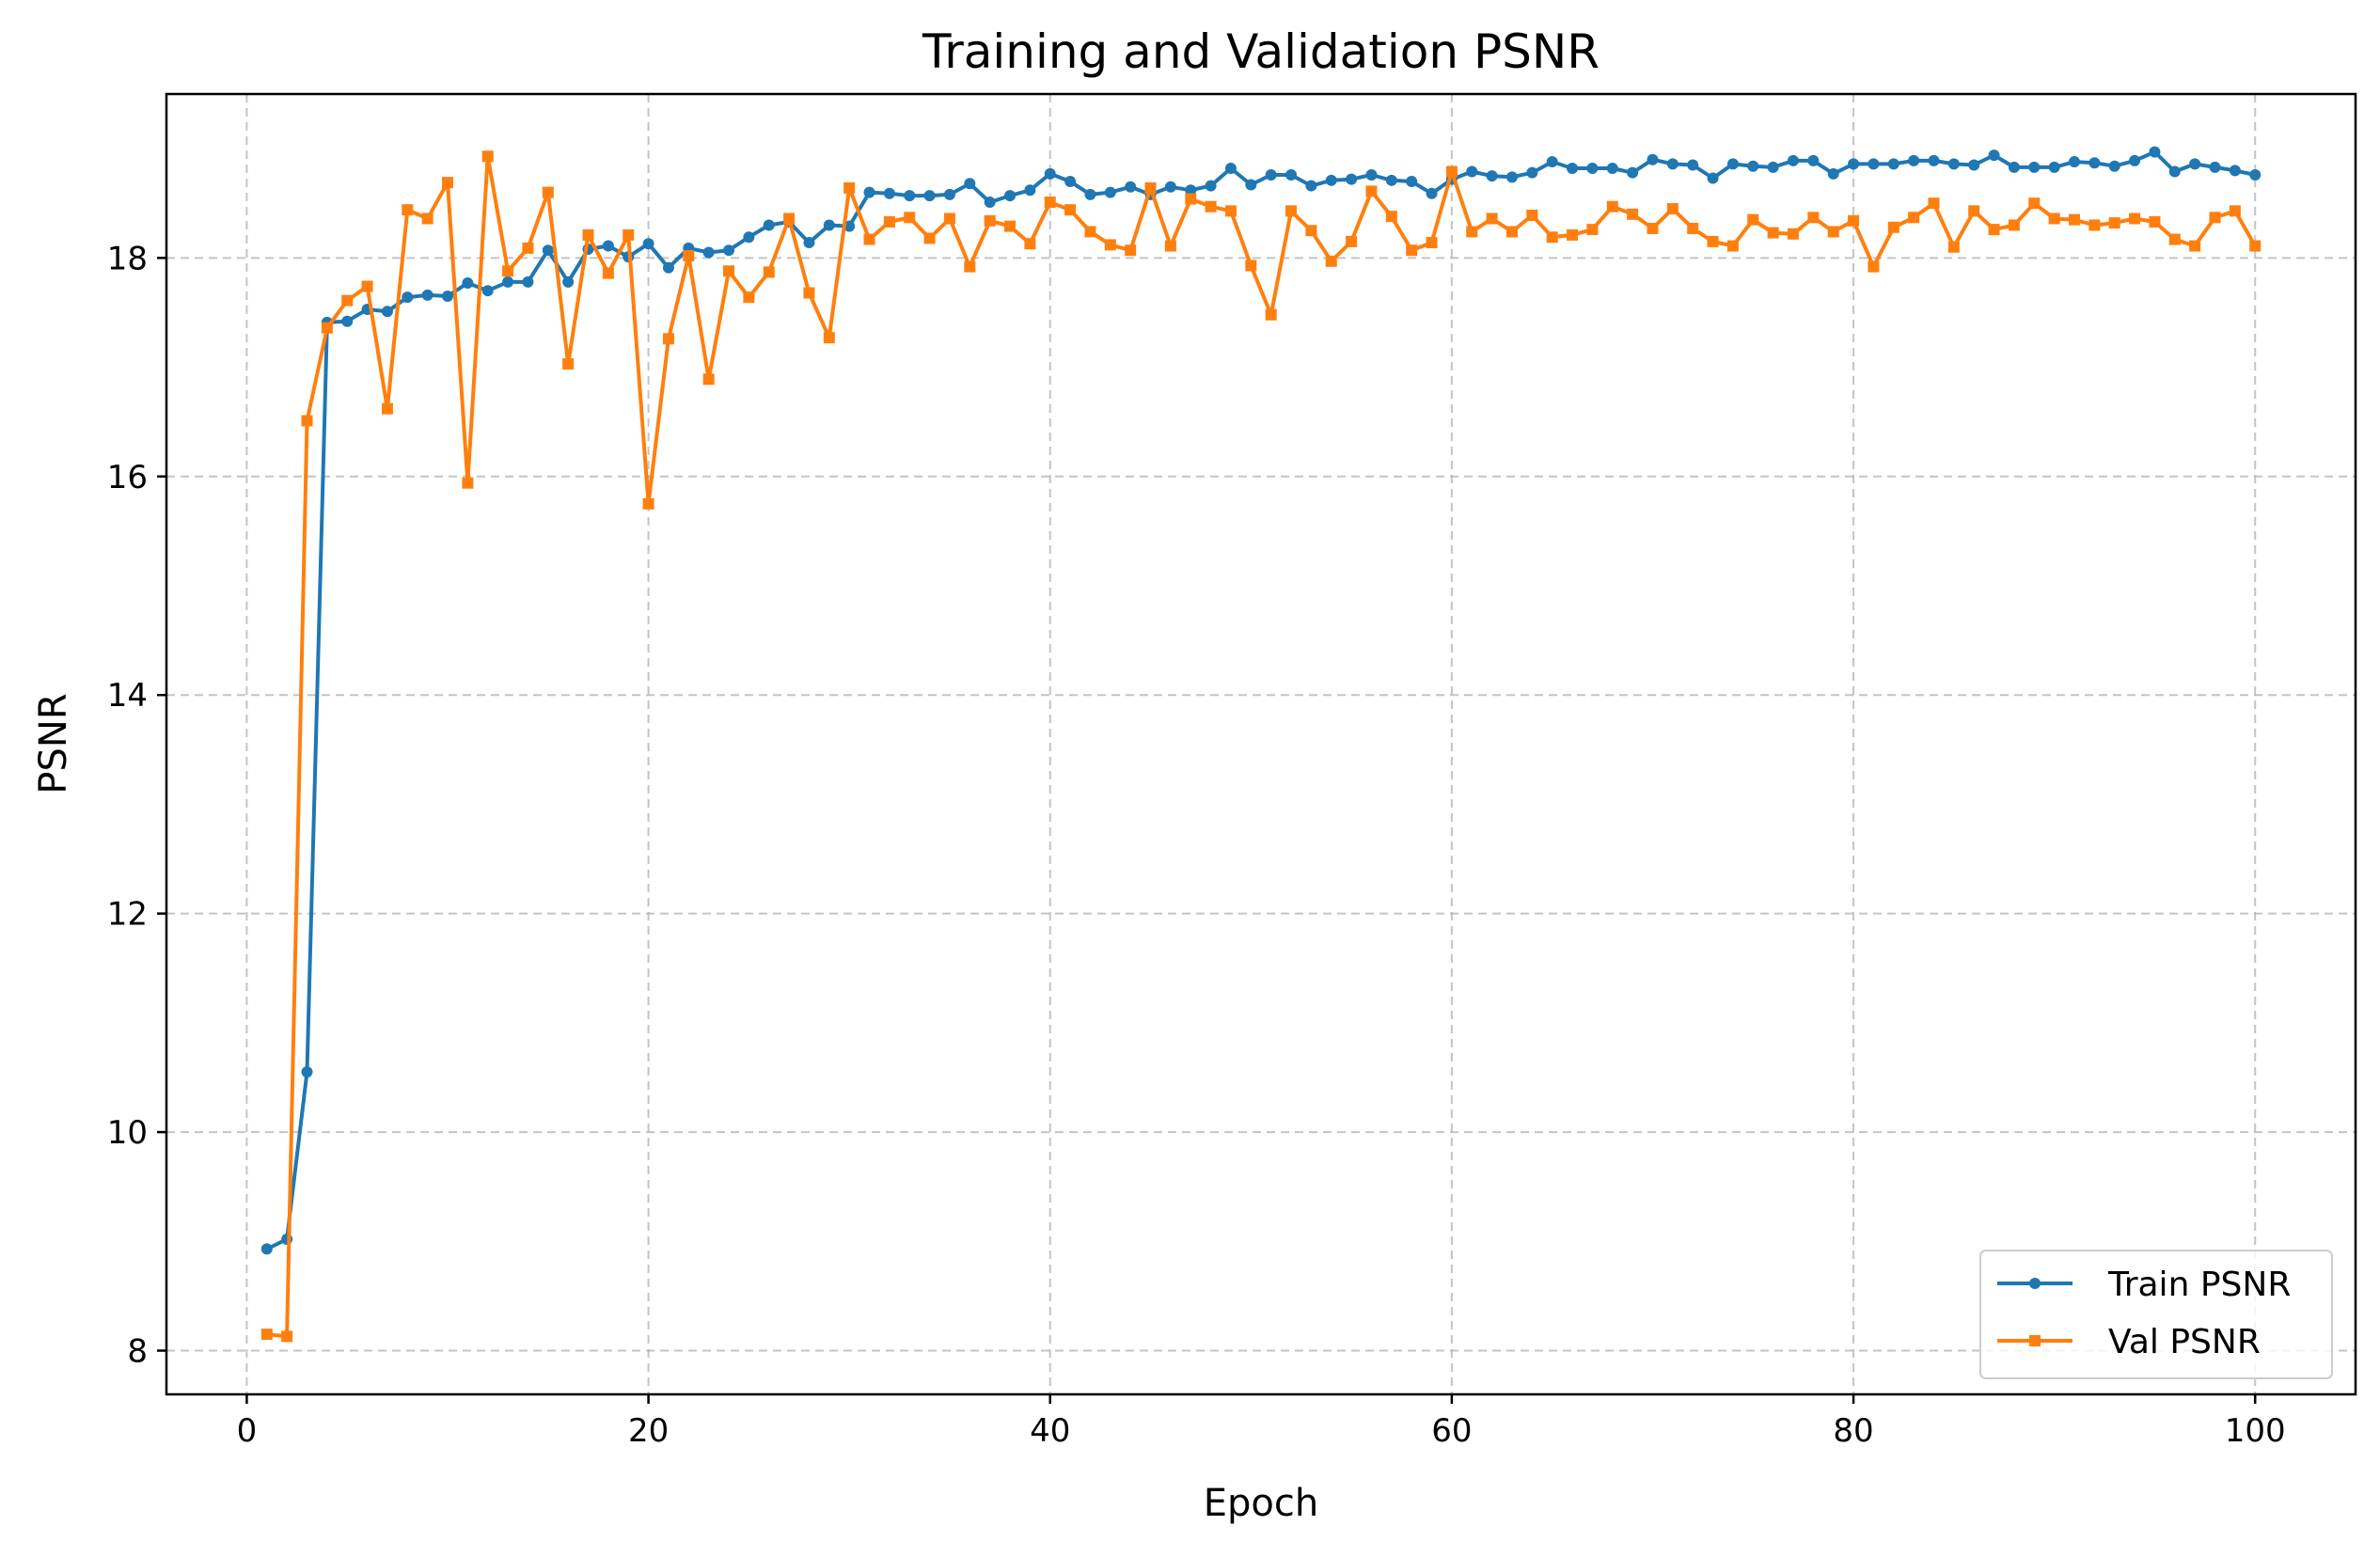  I want to click on x-tick-label: 60, so click(1451, 1431).